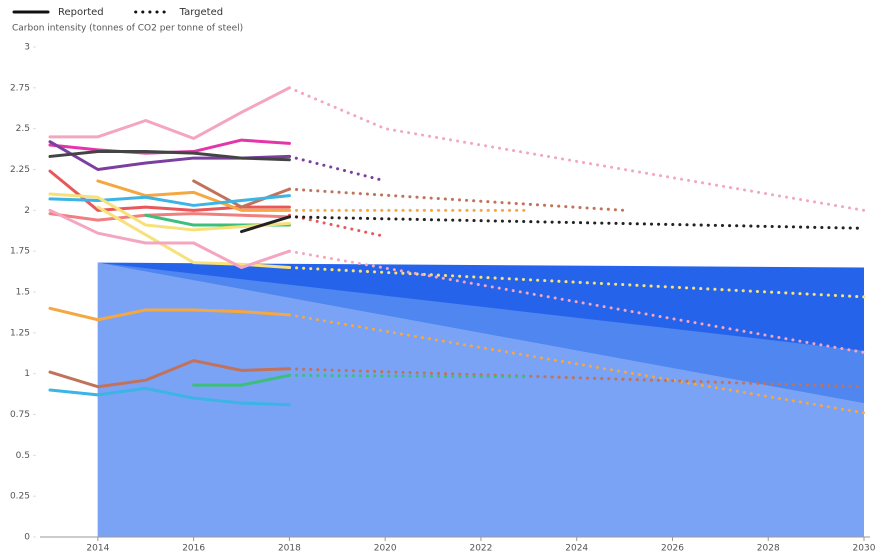  Describe the element at coordinates (27, 374) in the screenshot. I see `y-tick-label: 1` at that location.